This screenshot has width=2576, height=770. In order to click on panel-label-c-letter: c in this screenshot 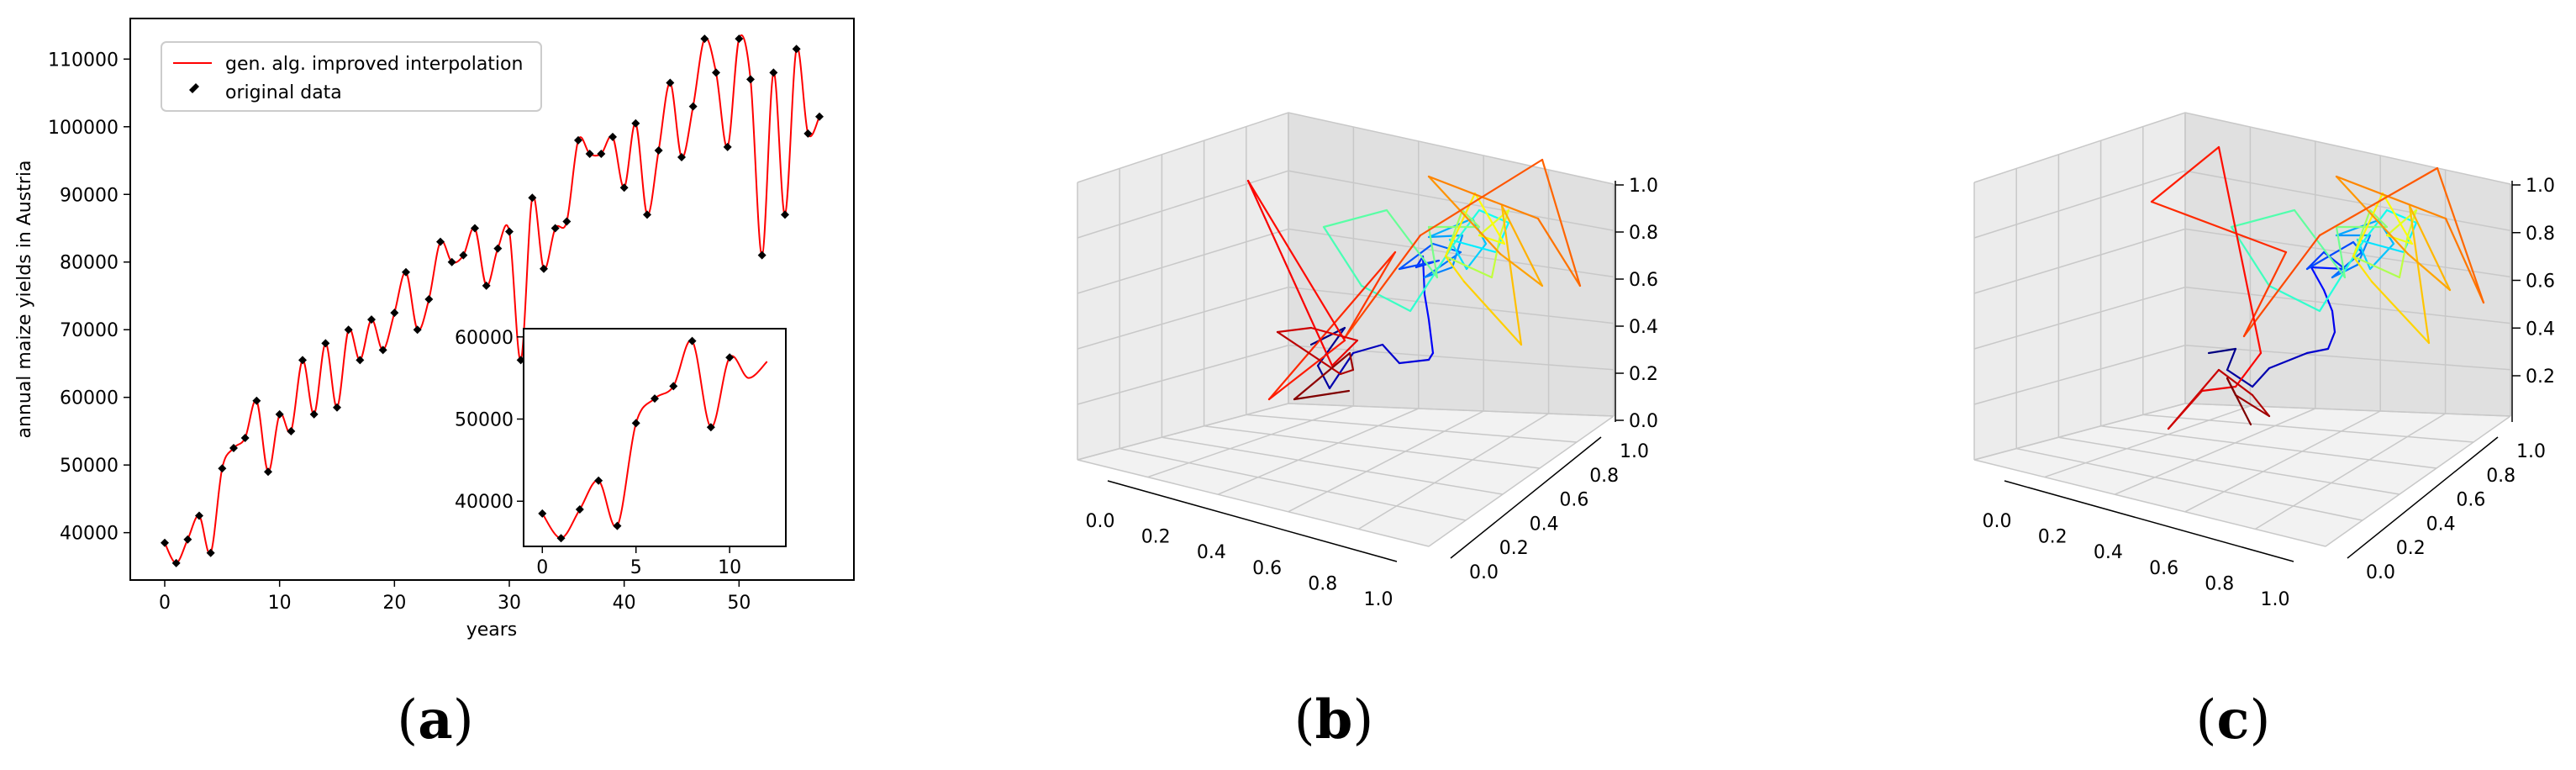, I will do `click(2233, 720)`.